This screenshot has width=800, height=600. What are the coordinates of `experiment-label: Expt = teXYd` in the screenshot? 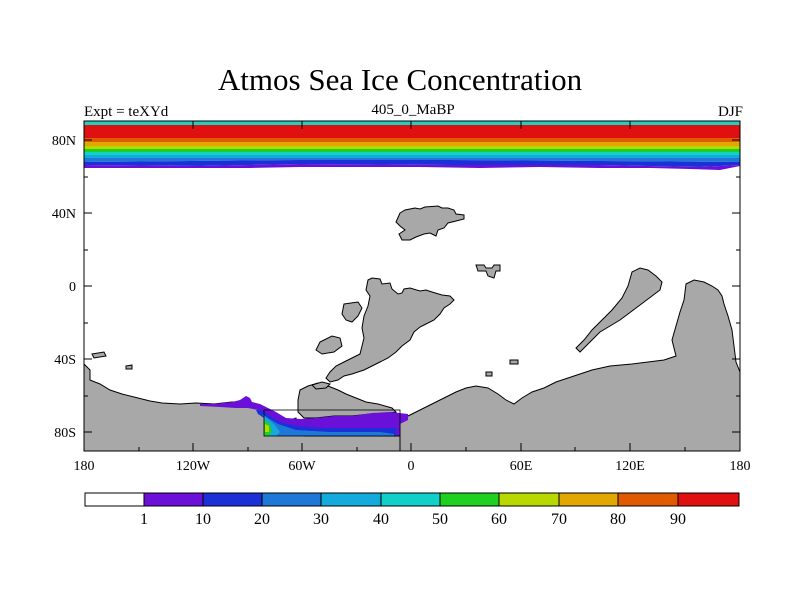 It's located at (126, 112).